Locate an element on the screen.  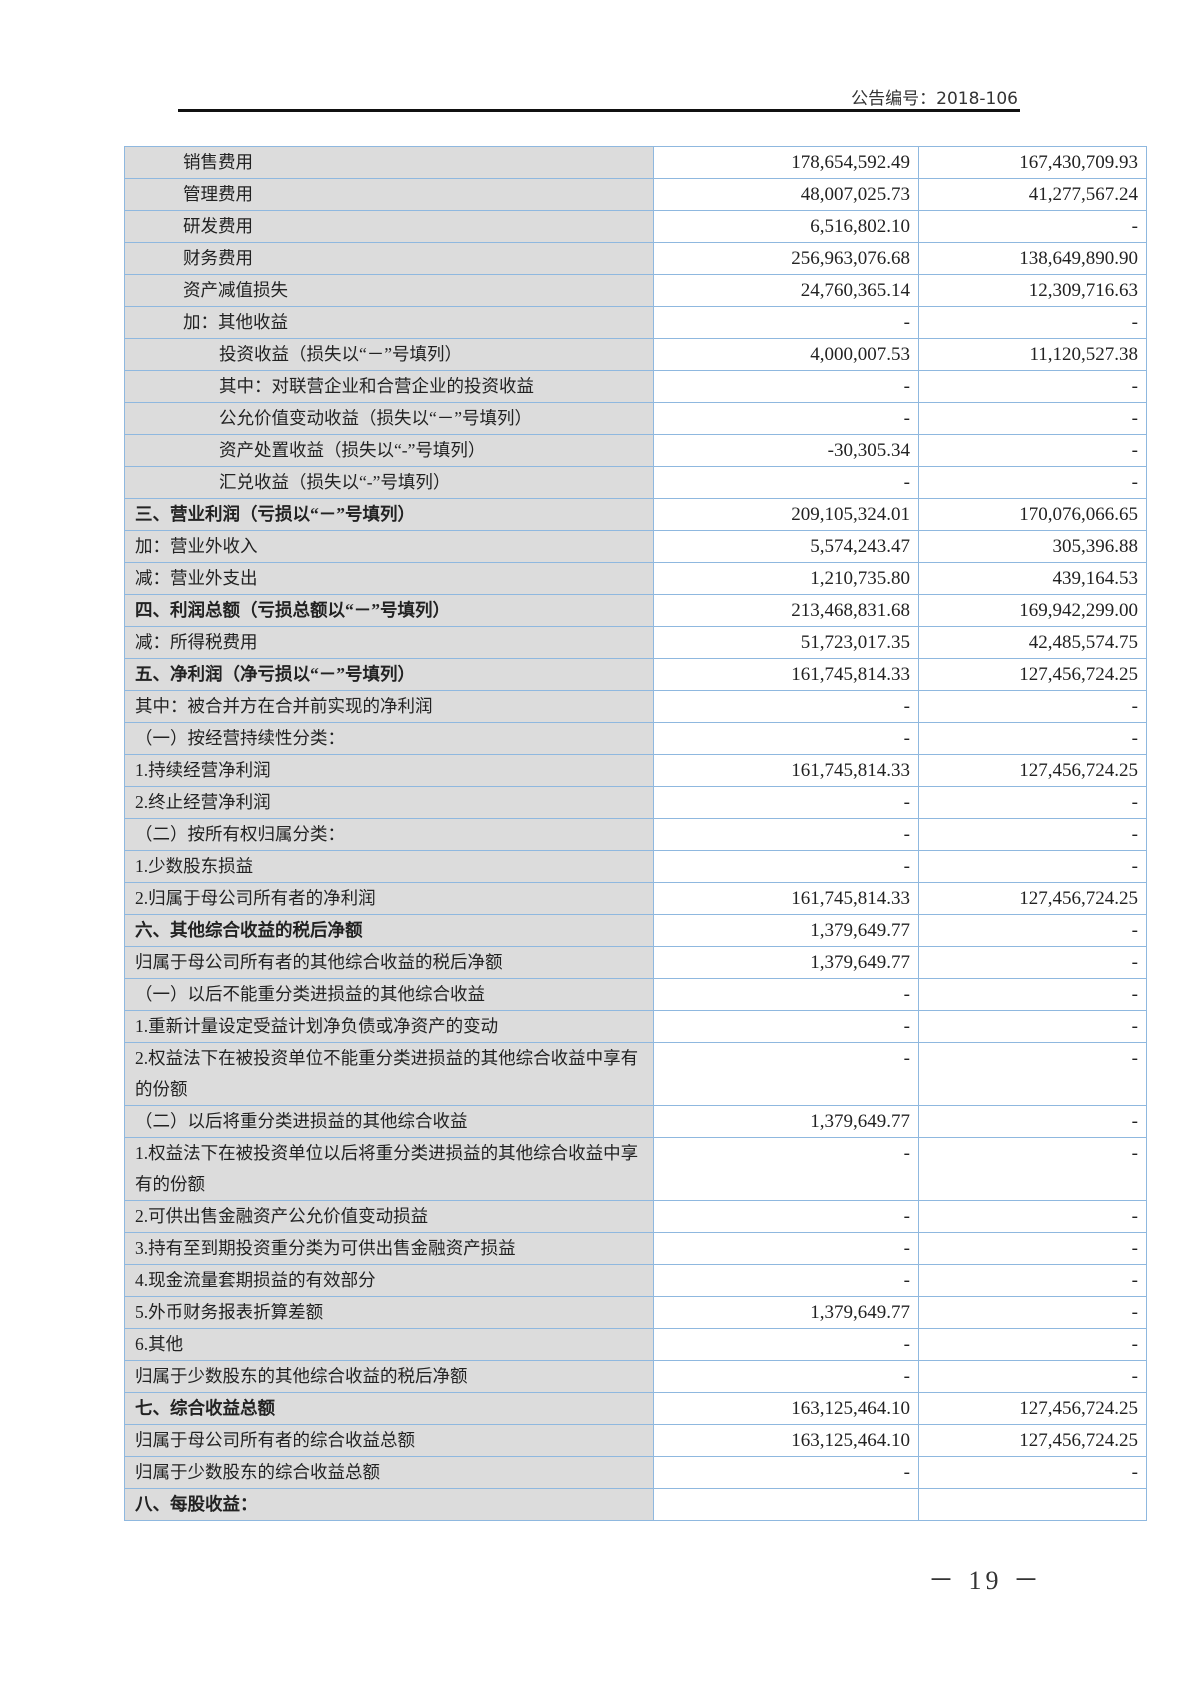
table-row: 销售费用 178,654,592.49 167,430,709.93 is located at coordinates (635, 162).